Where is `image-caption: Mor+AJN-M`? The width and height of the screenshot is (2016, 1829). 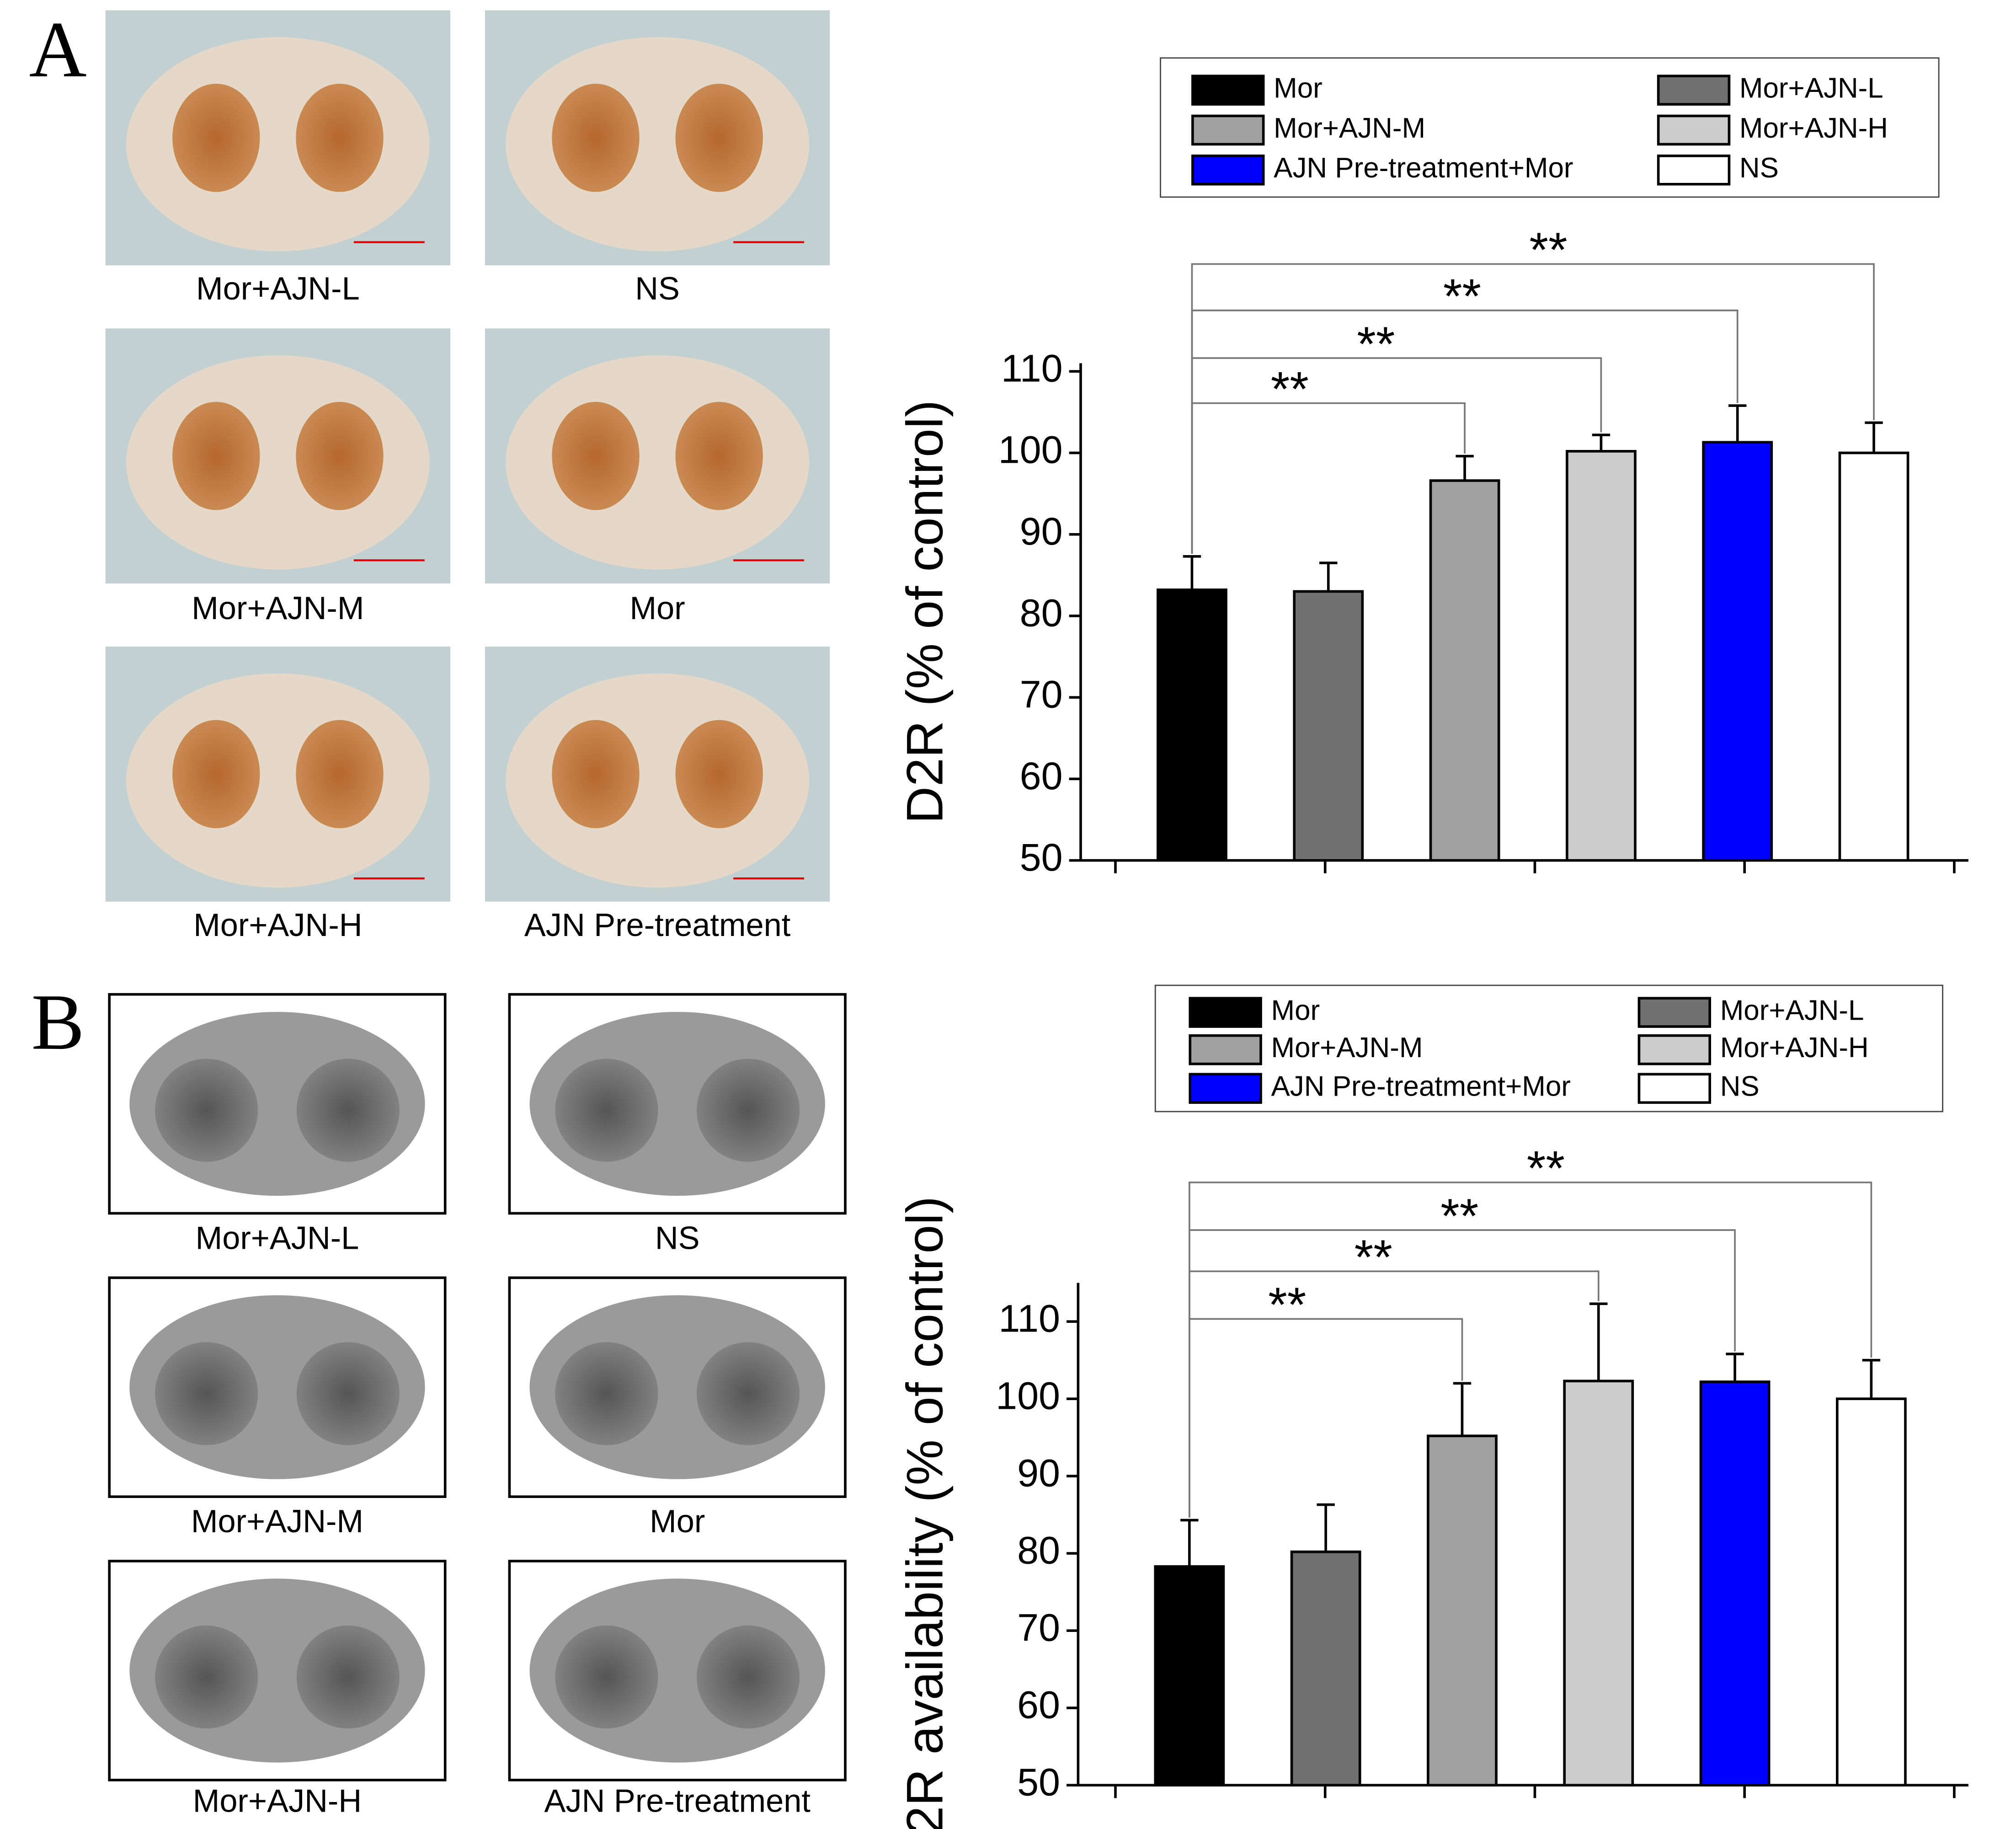
image-caption: Mor+AJN-M is located at coordinates (278, 608).